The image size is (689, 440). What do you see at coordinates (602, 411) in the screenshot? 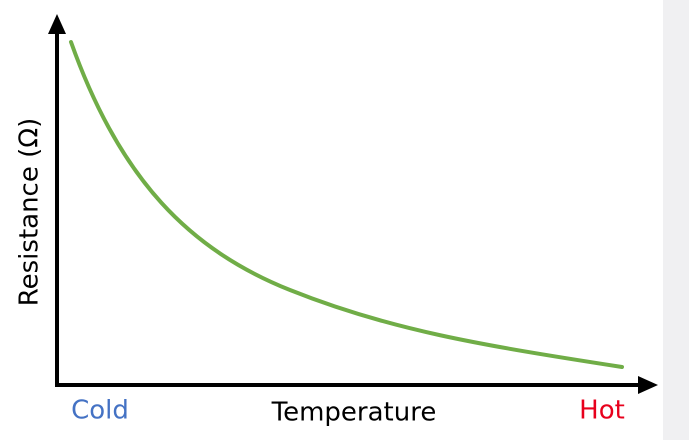
I see `hot-label: Hot` at bounding box center [602, 411].